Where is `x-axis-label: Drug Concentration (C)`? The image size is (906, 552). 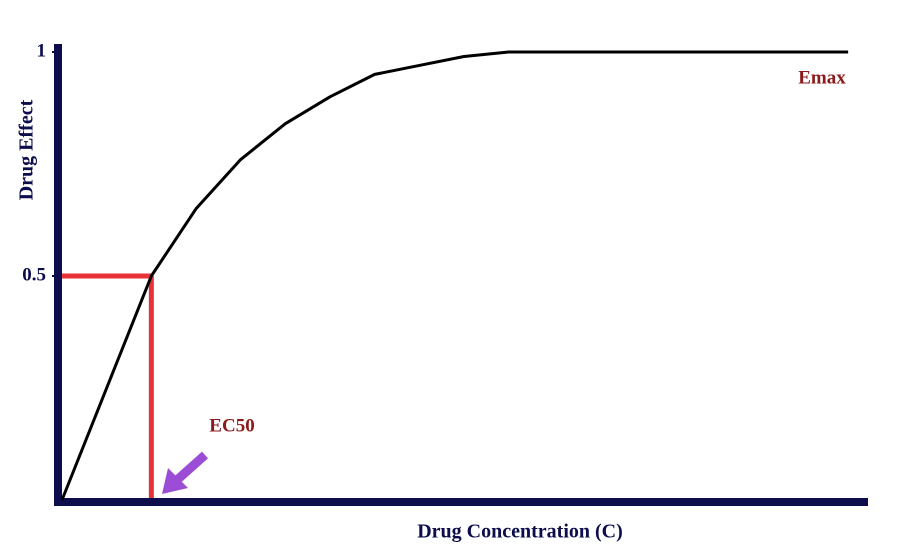
x-axis-label: Drug Concentration (C) is located at coordinates (520, 532).